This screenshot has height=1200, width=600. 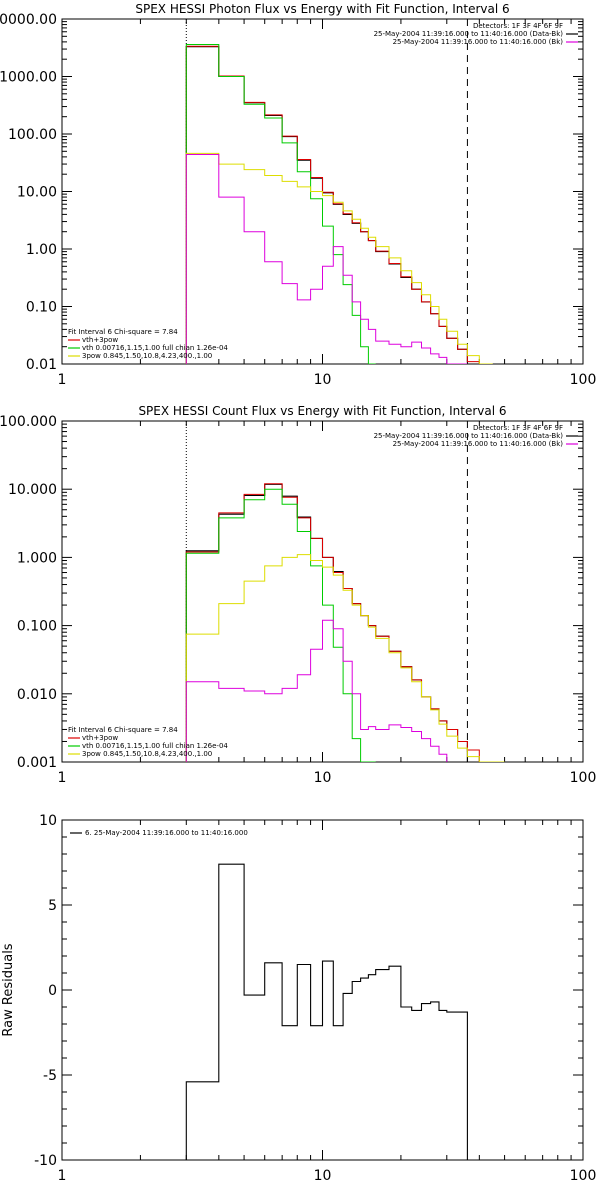 What do you see at coordinates (52, 906) in the screenshot?
I see `y-tick-label: 5` at bounding box center [52, 906].